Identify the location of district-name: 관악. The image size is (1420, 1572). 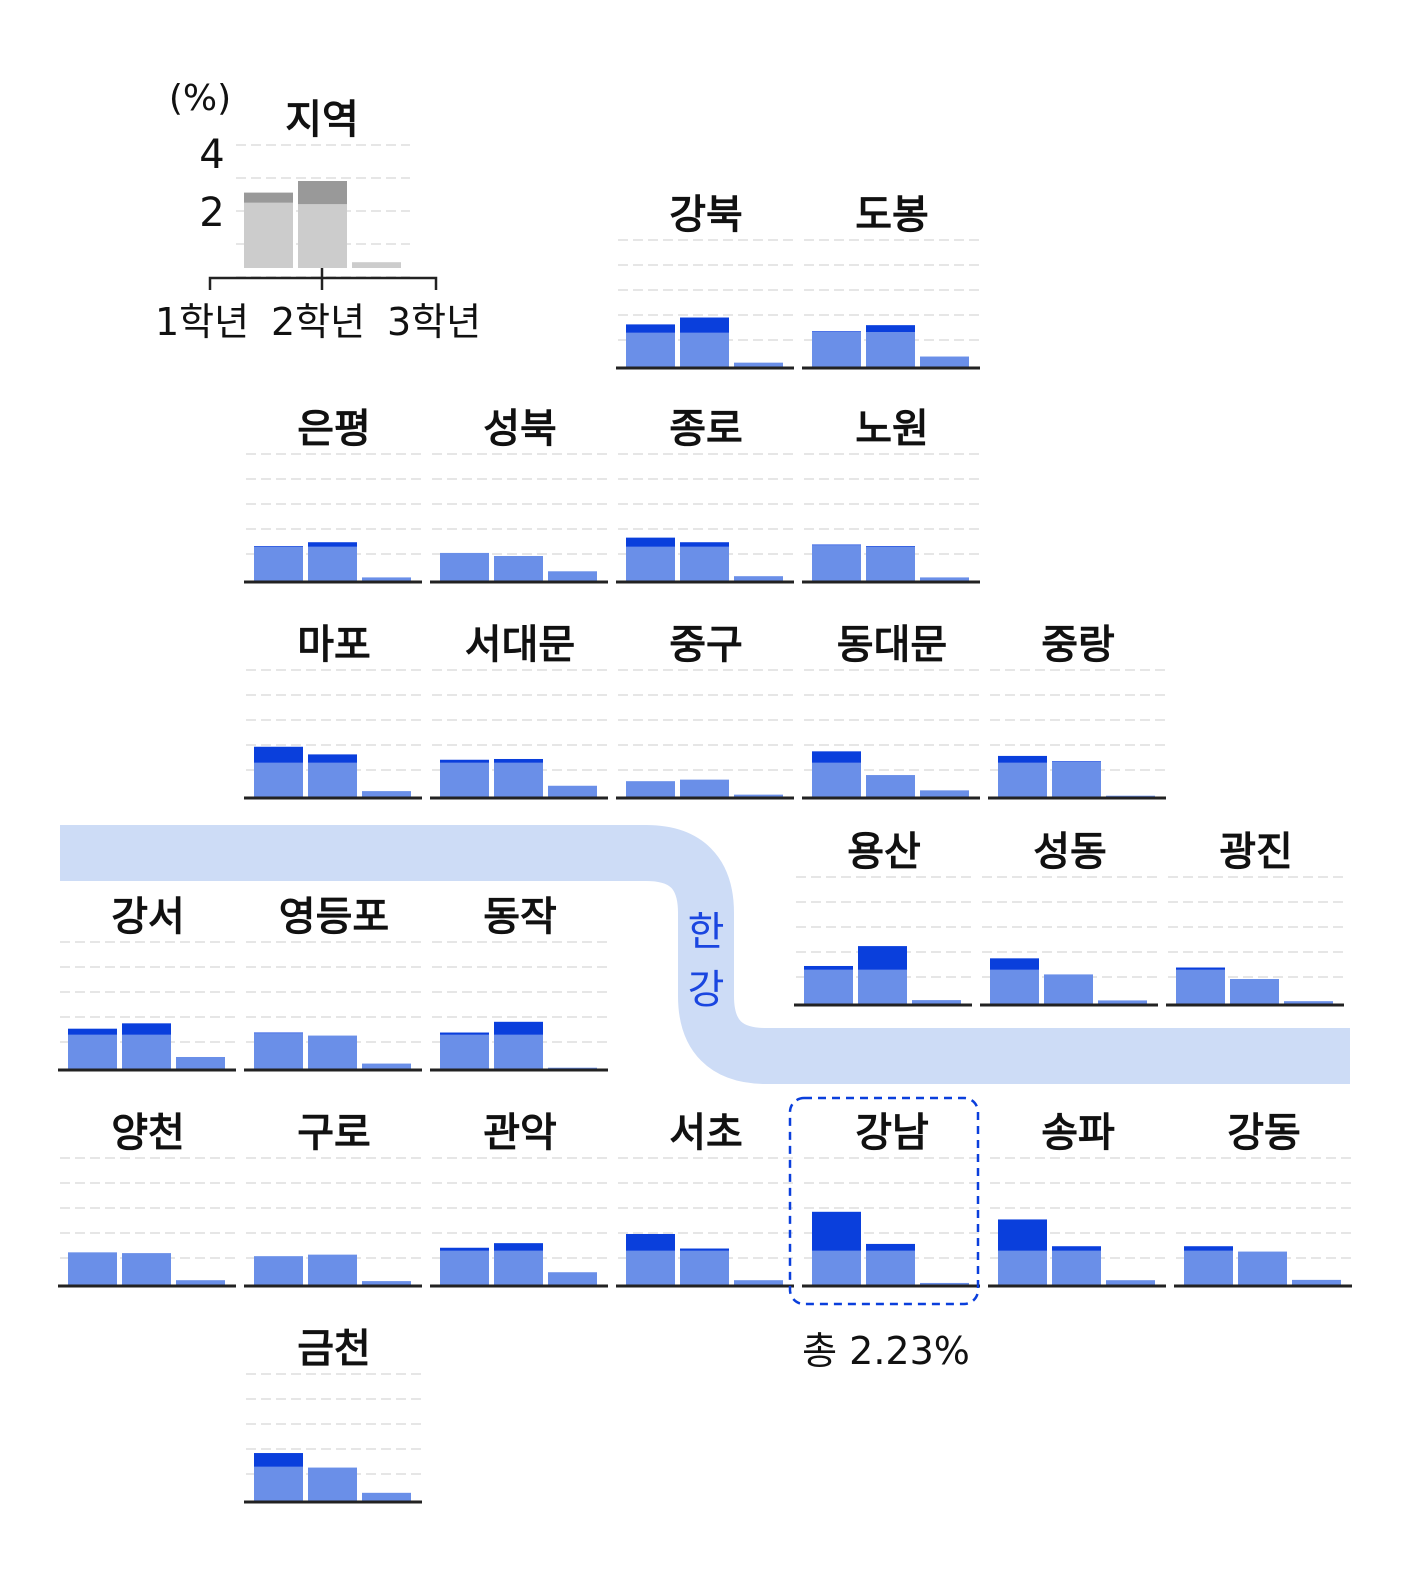
(520, 1133).